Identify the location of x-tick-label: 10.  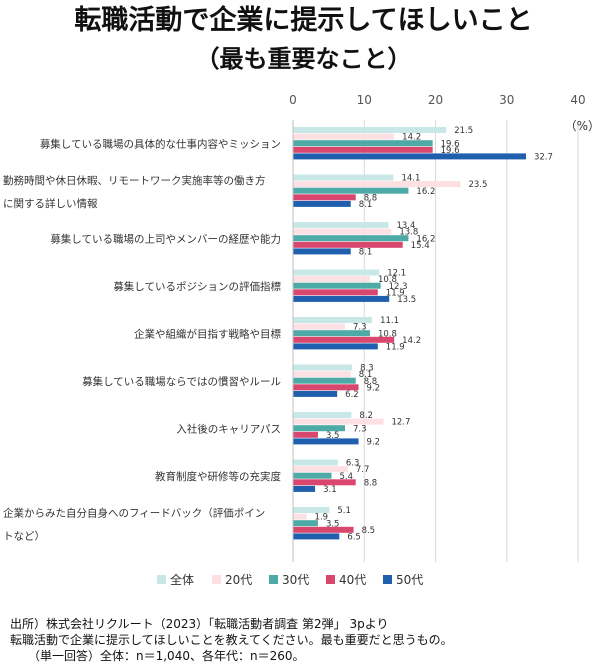
(364, 100).